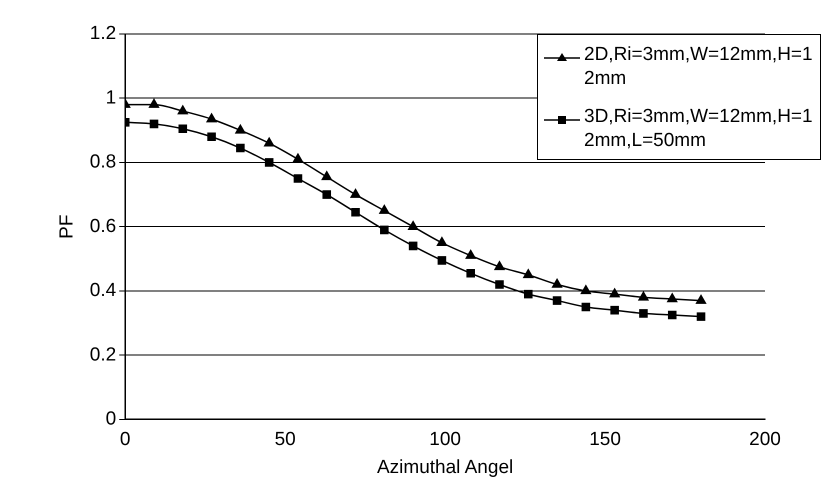 The height and width of the screenshot is (487, 825). Describe the element at coordinates (765, 439) in the screenshot. I see `x-tick-label: 200` at that location.